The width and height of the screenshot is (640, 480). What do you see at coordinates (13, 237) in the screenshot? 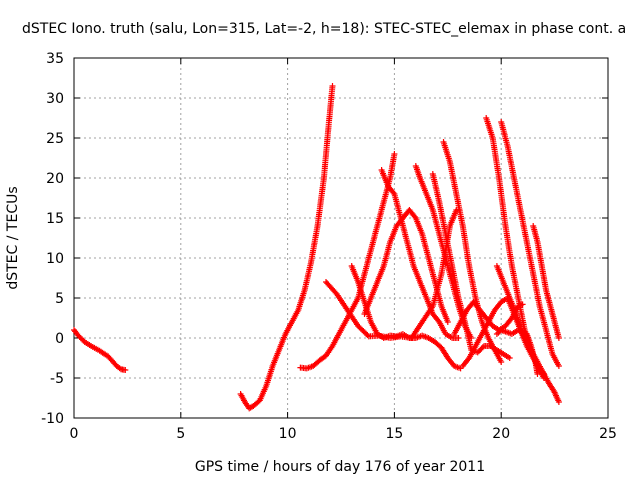
I see `y-axis-label: dSTEC / TECUs` at bounding box center [13, 237].